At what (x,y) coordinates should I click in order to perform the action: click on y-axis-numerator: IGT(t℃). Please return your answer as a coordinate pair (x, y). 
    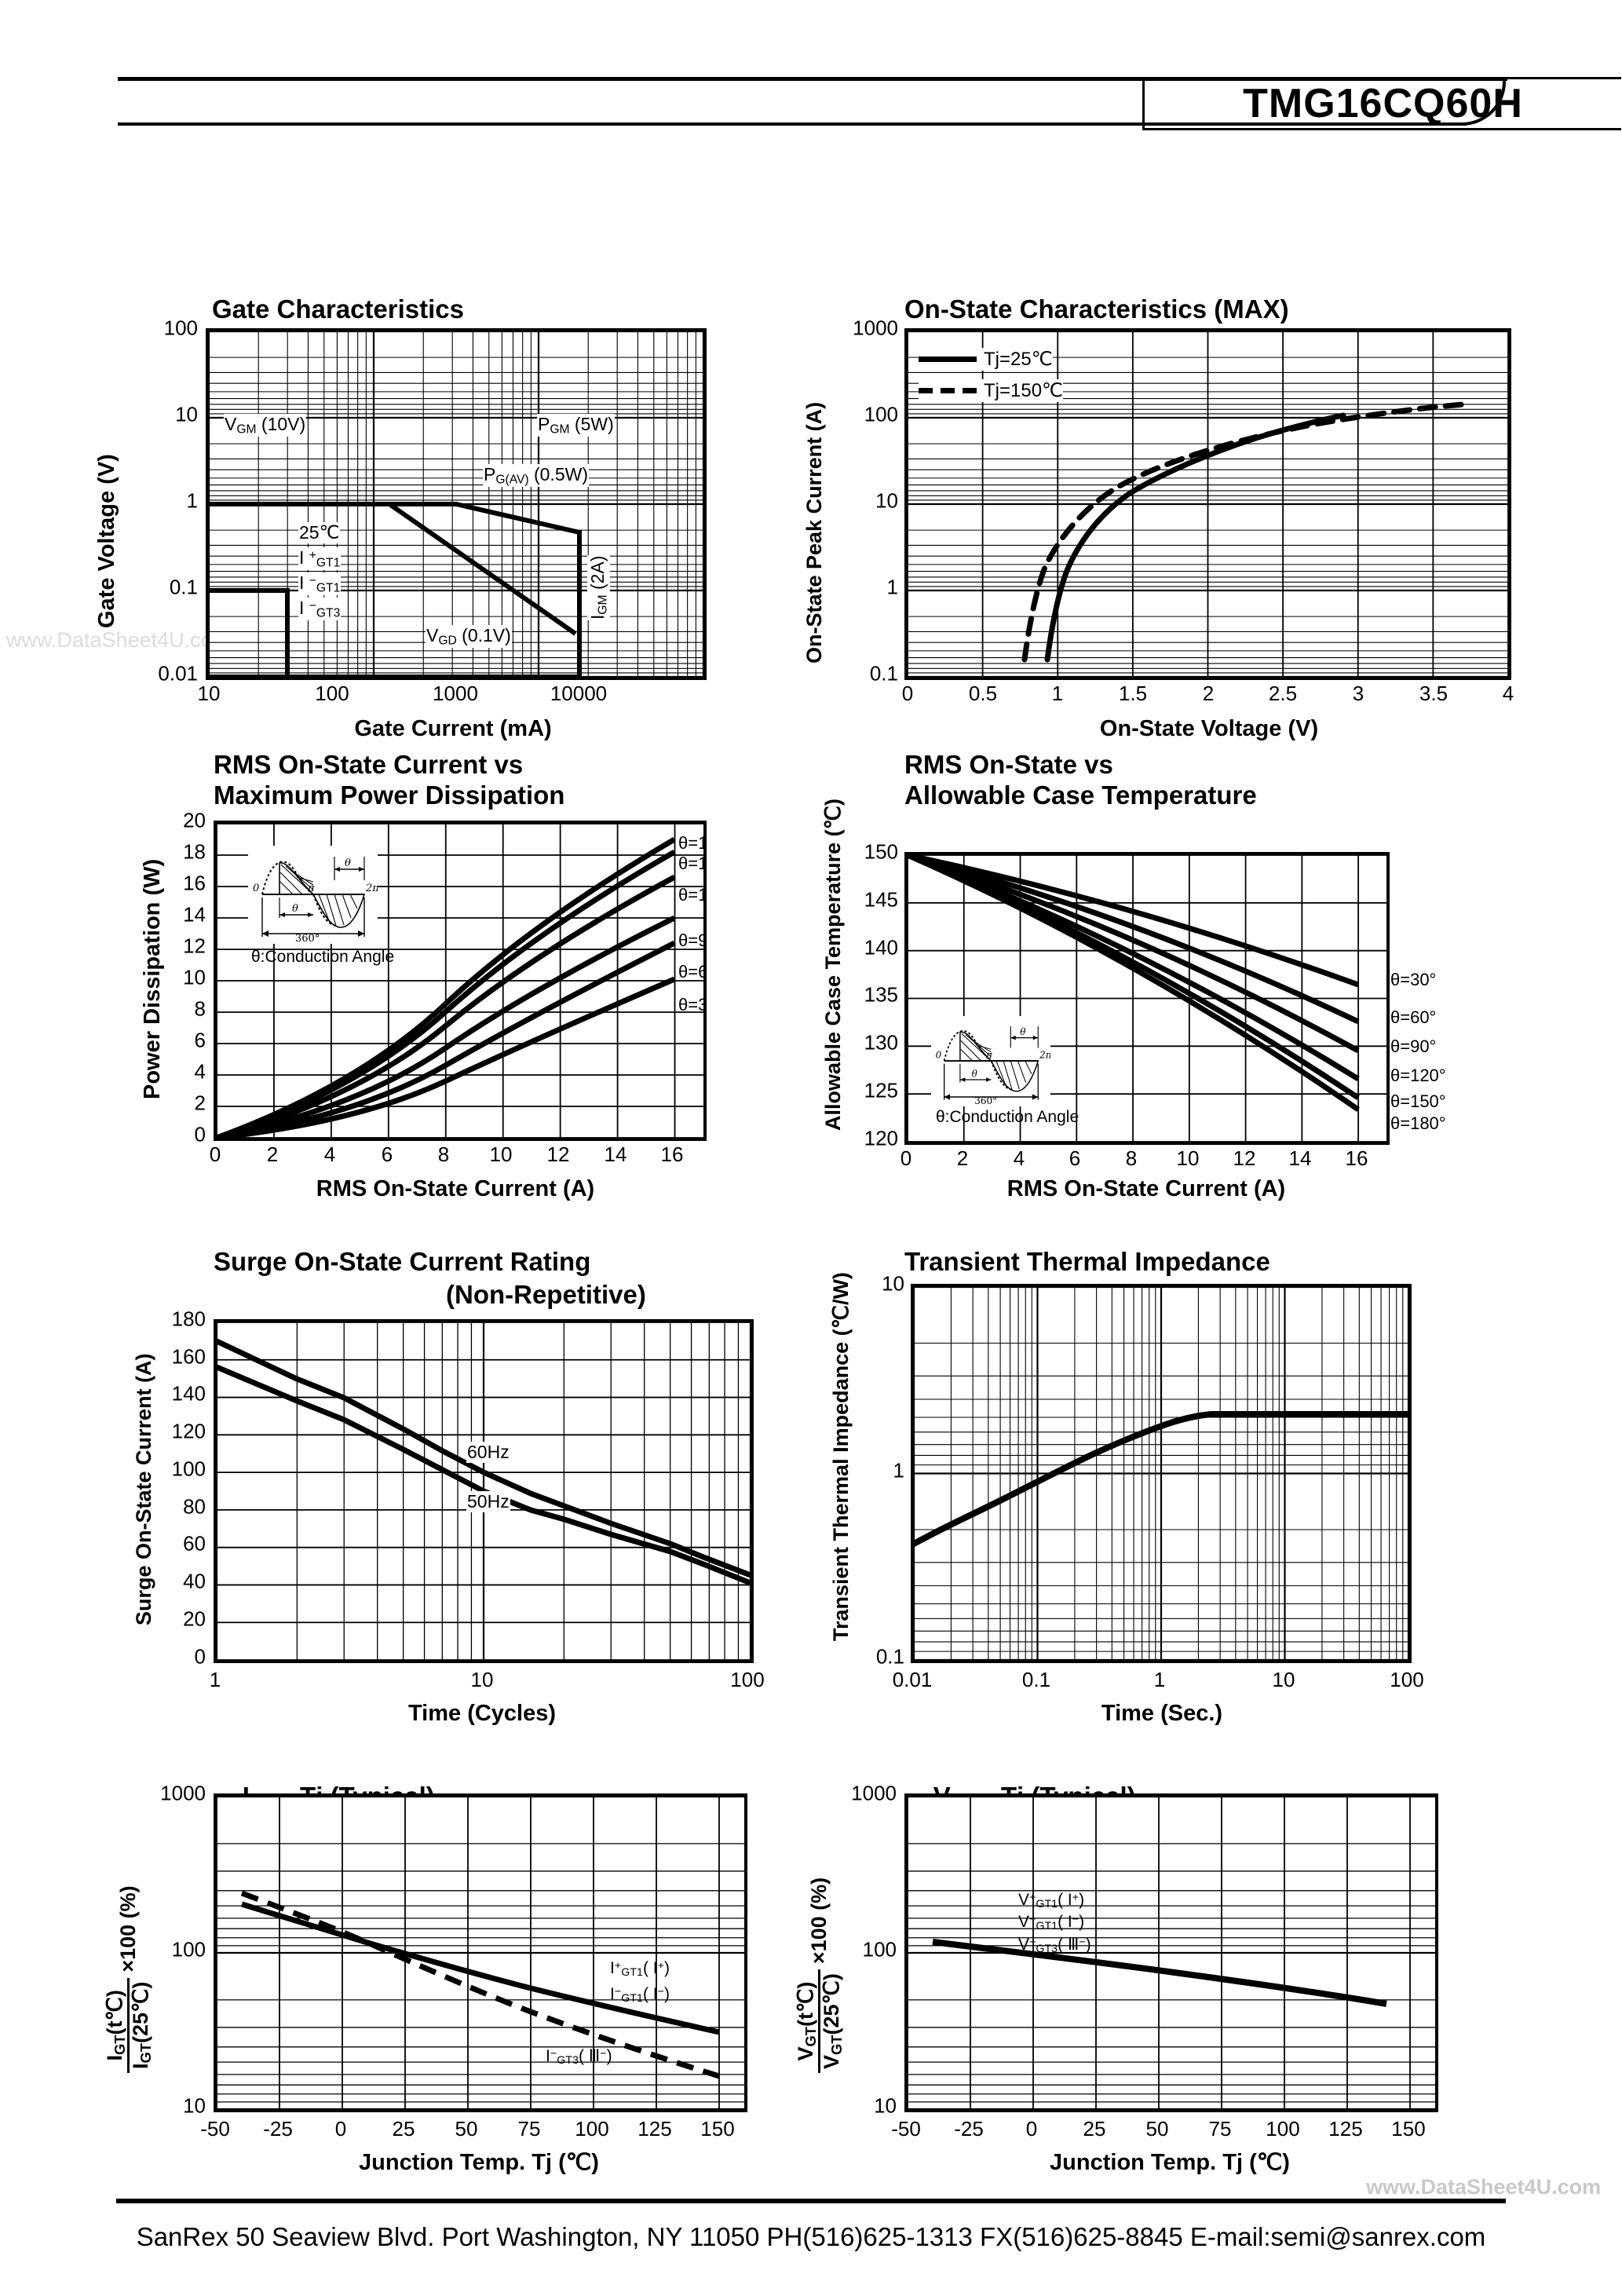
    Looking at the image, I should click on (116, 2025).